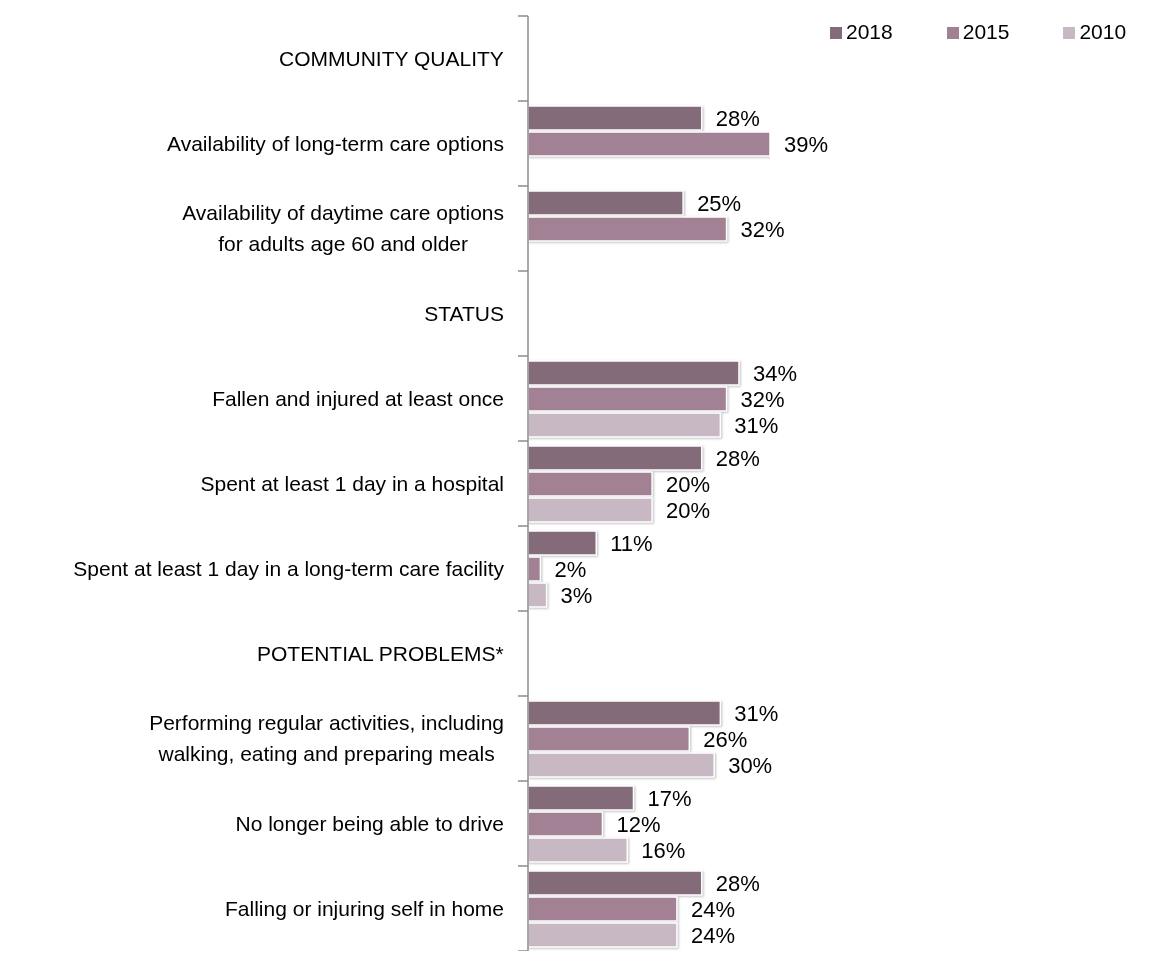 The height and width of the screenshot is (959, 1159). Describe the element at coordinates (576, 595) in the screenshot. I see `data-label: 3%` at that location.